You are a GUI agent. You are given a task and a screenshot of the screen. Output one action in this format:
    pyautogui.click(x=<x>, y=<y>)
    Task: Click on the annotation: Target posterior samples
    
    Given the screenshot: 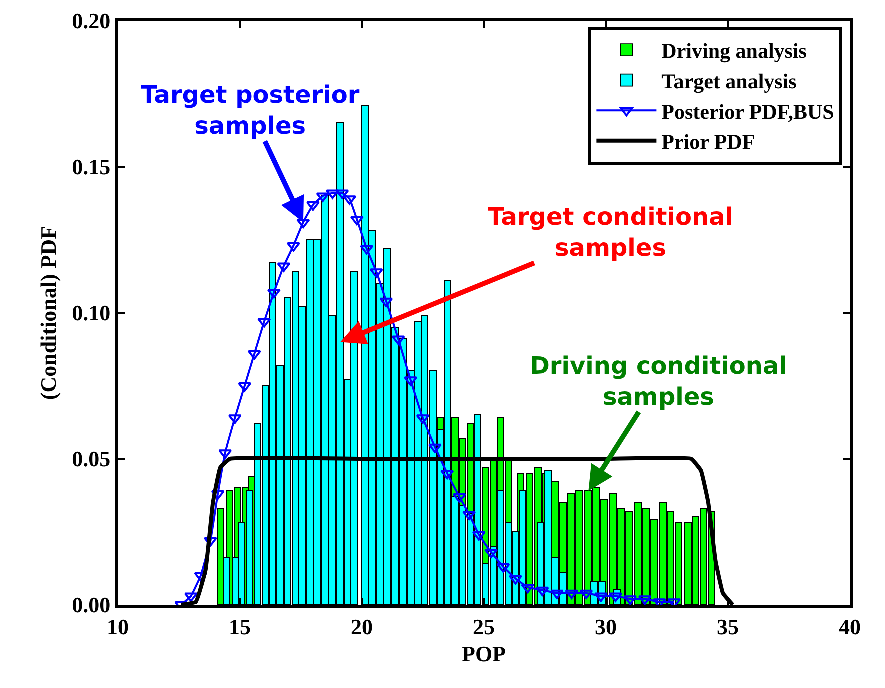 What is the action you would take?
    pyautogui.click(x=250, y=110)
    